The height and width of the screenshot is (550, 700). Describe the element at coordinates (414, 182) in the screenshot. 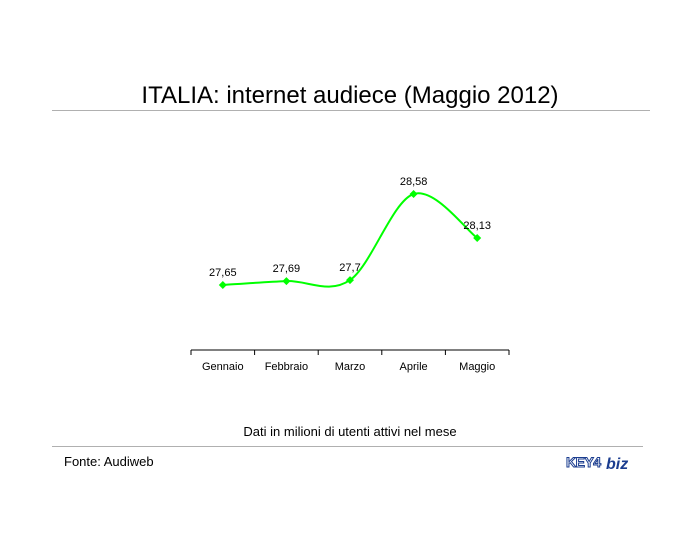

I see `data-label: 28,58` at that location.